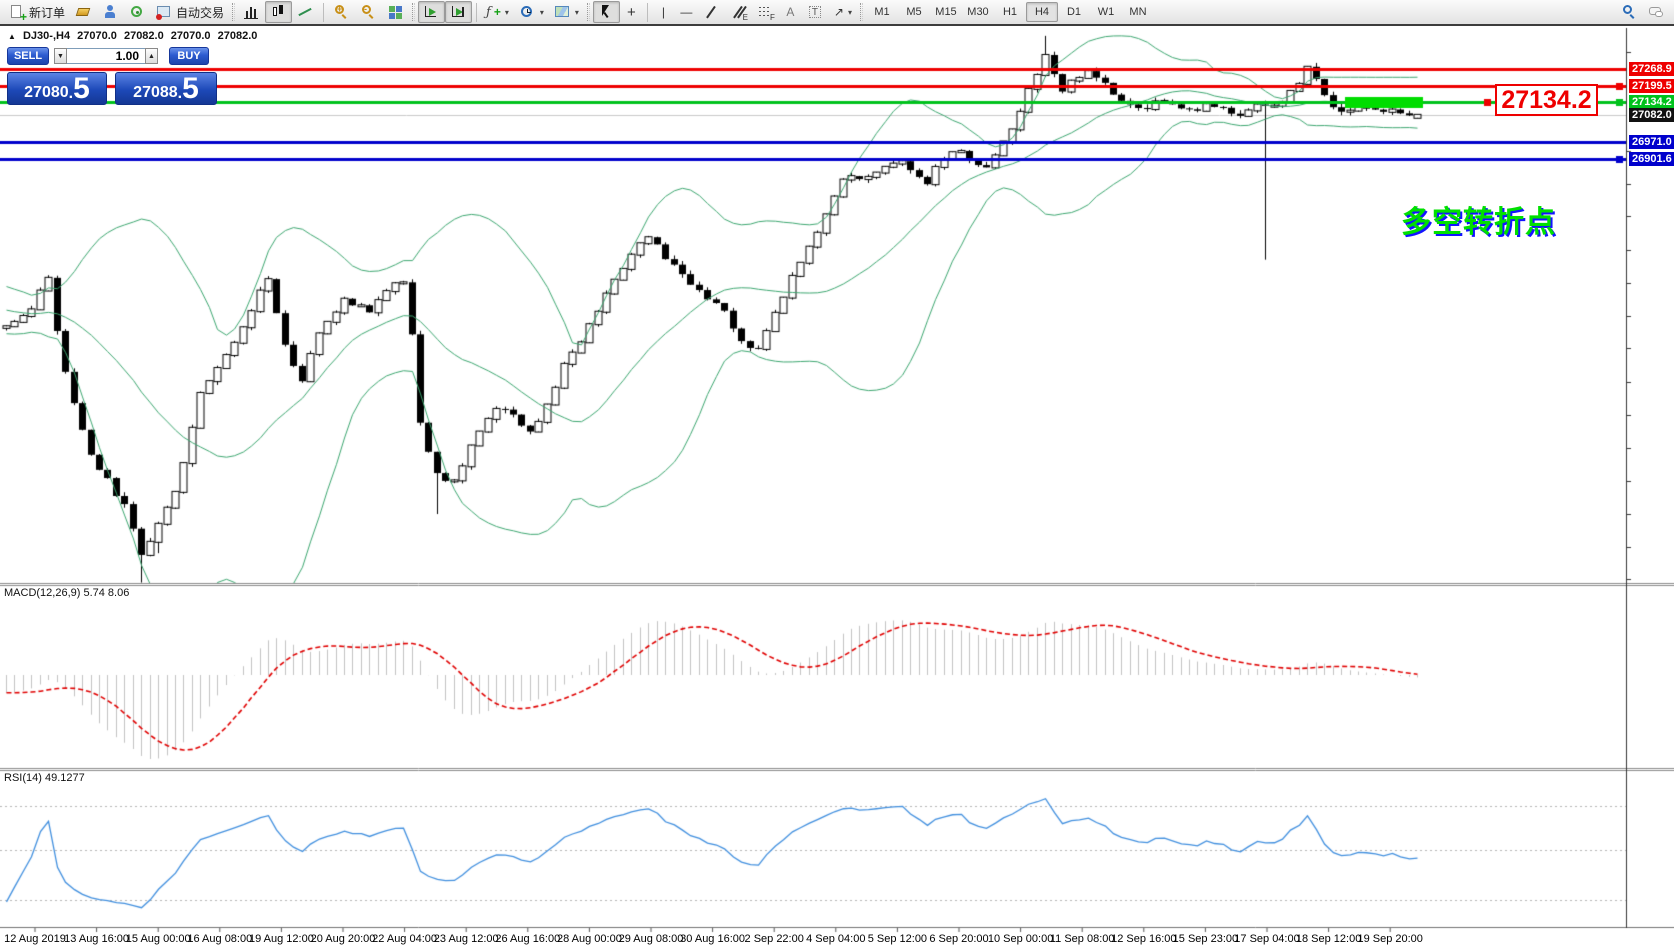  What do you see at coordinates (200, 12) in the screenshot?
I see `autotrading-label: 自动交易` at bounding box center [200, 12].